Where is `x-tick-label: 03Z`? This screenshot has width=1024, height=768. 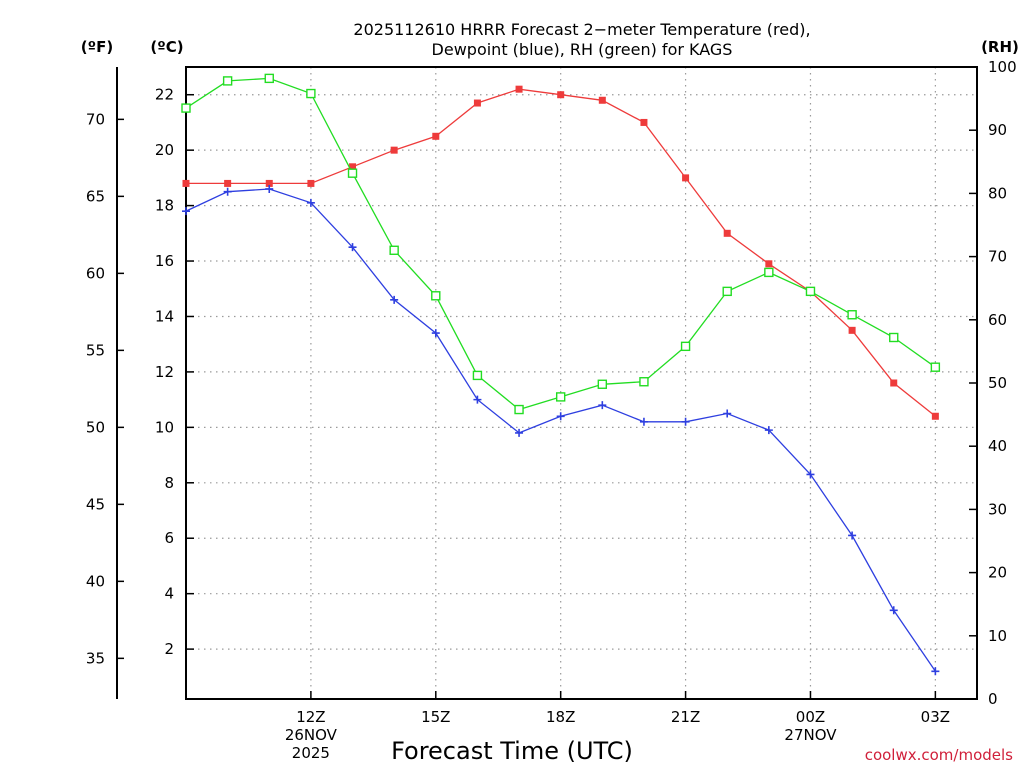
x-tick-label: 03Z is located at coordinates (935, 717).